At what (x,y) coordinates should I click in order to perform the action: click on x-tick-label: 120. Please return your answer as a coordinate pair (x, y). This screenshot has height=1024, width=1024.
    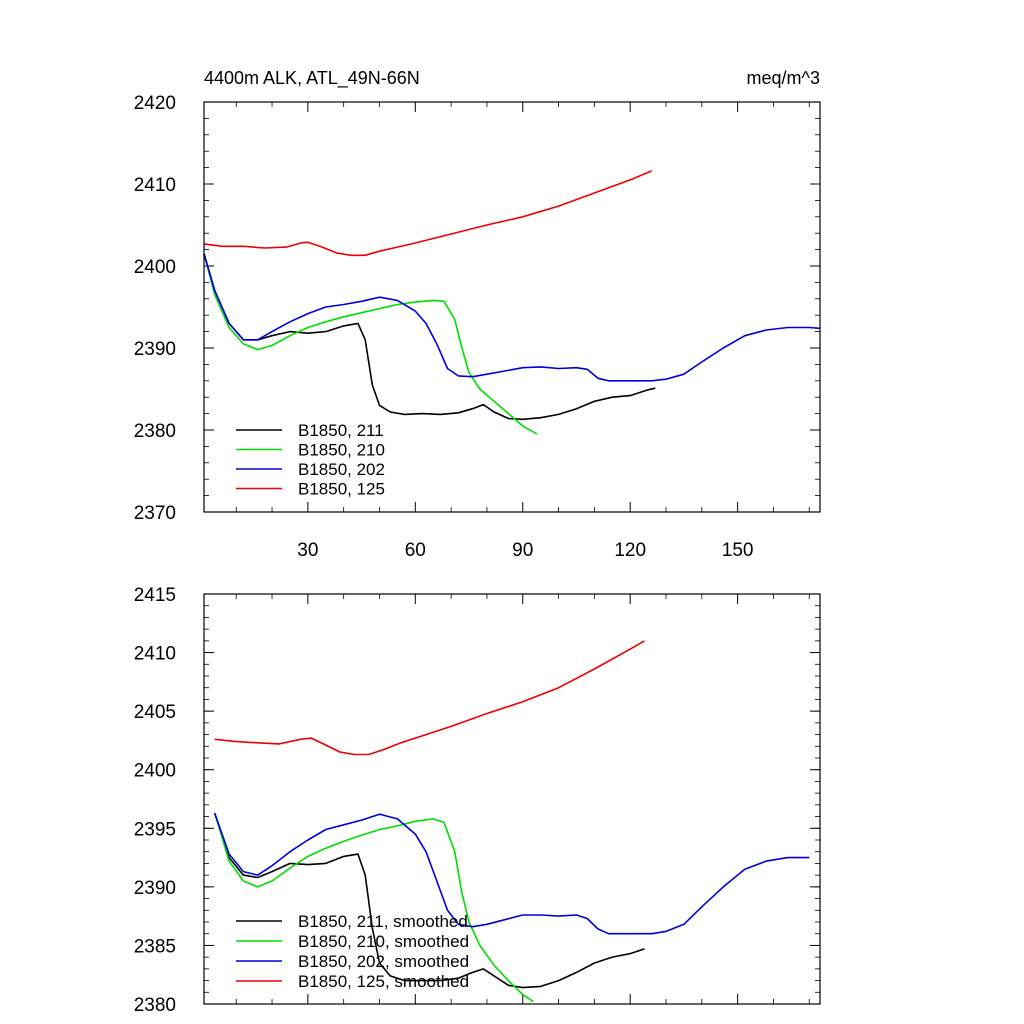
    Looking at the image, I should click on (630, 550).